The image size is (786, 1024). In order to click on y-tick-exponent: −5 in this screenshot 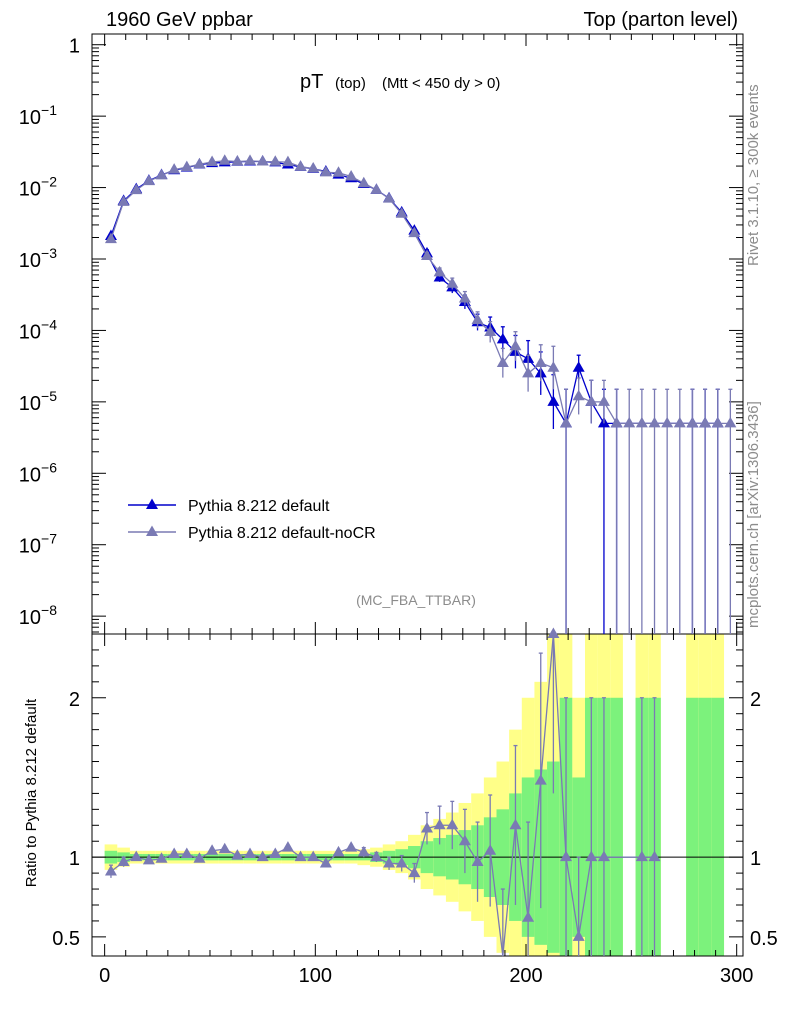, I will do `click(49, 396)`.